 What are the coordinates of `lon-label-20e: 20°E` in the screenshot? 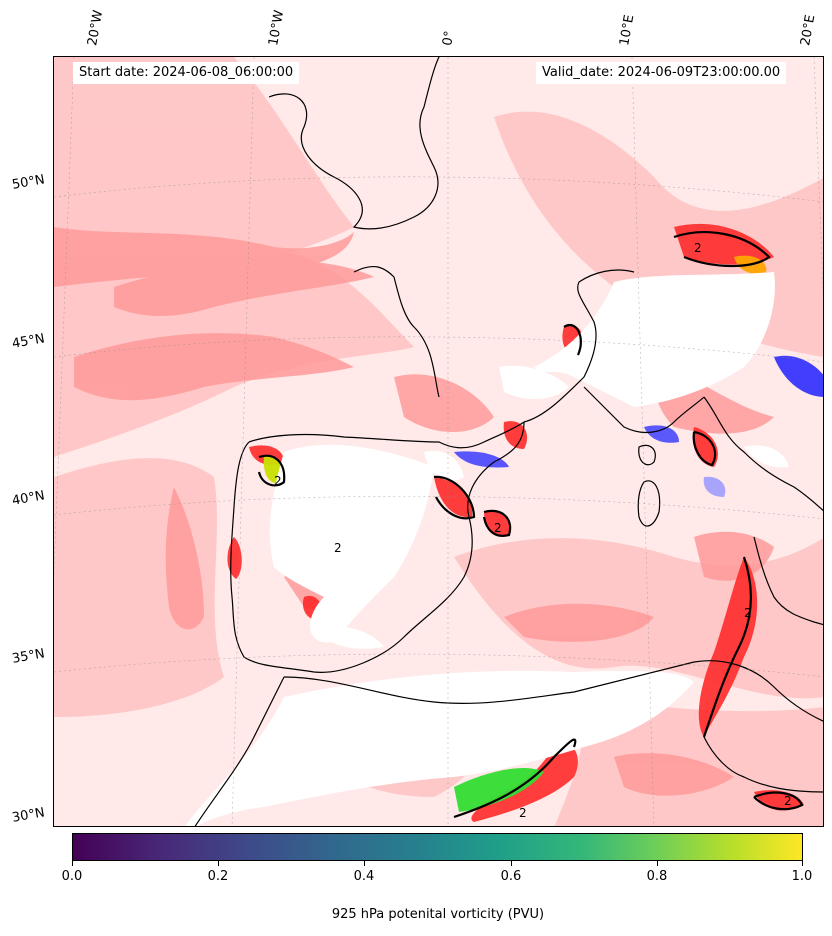 It's located at (808, 30).